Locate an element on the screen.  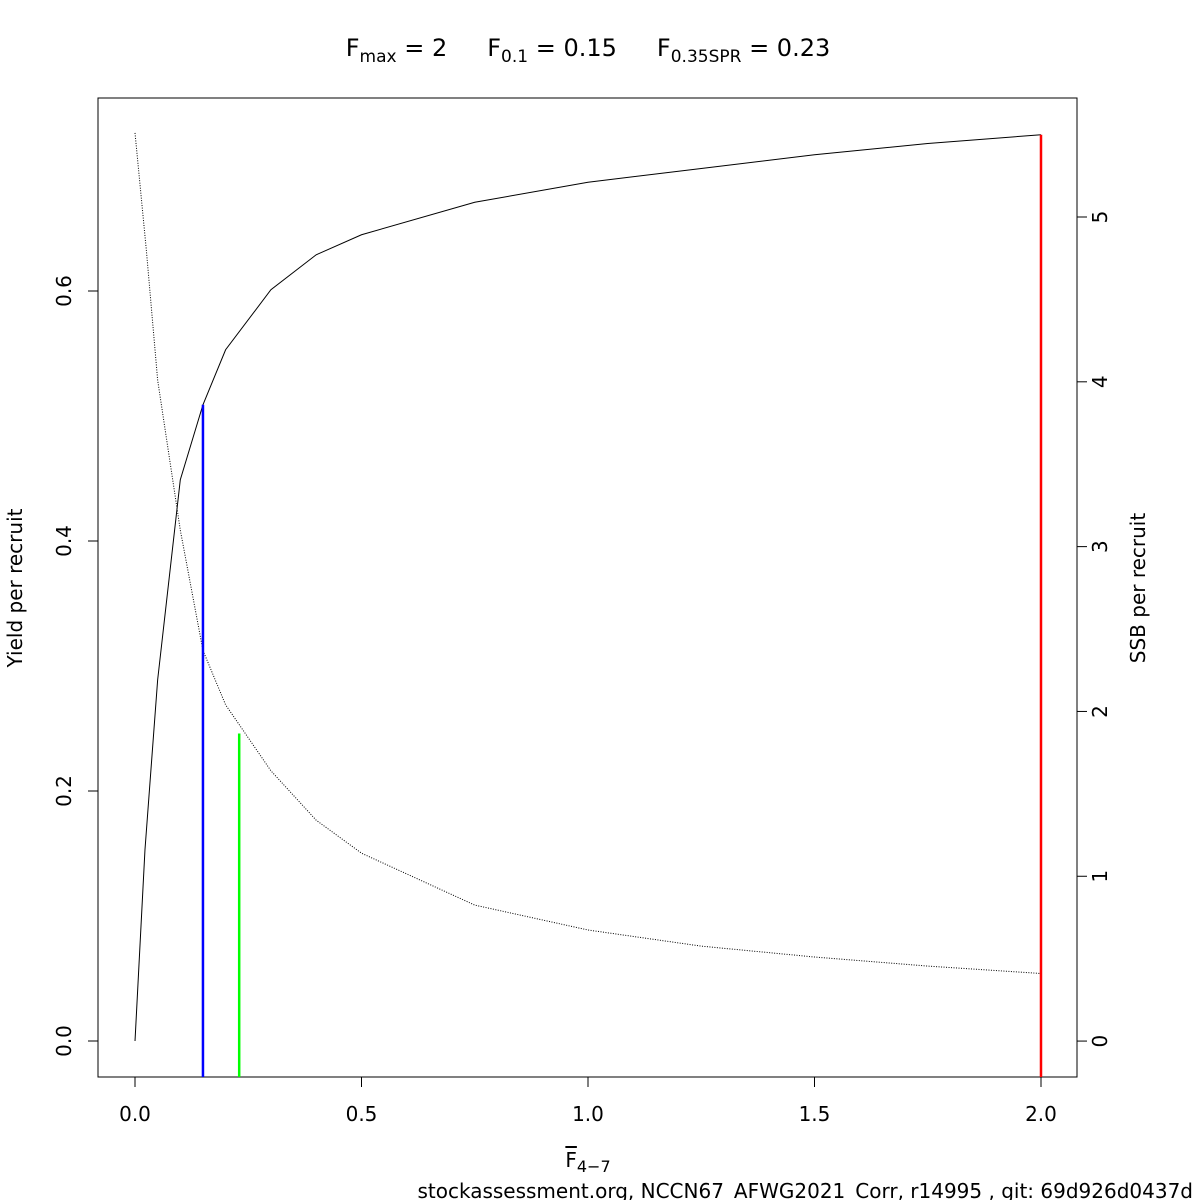
title-value: = 0.23 is located at coordinates (785, 48).